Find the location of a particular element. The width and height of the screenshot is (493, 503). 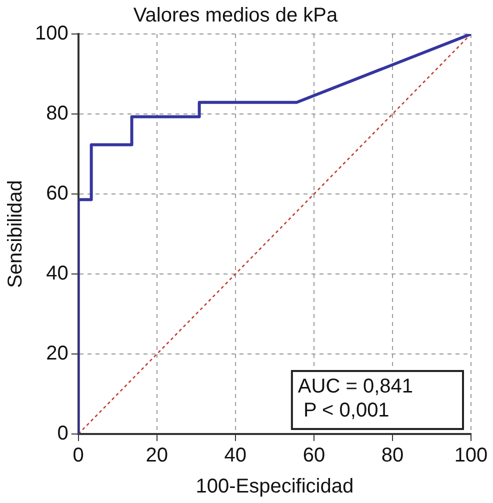

y-tick-label: 40 is located at coordinates (57, 273).